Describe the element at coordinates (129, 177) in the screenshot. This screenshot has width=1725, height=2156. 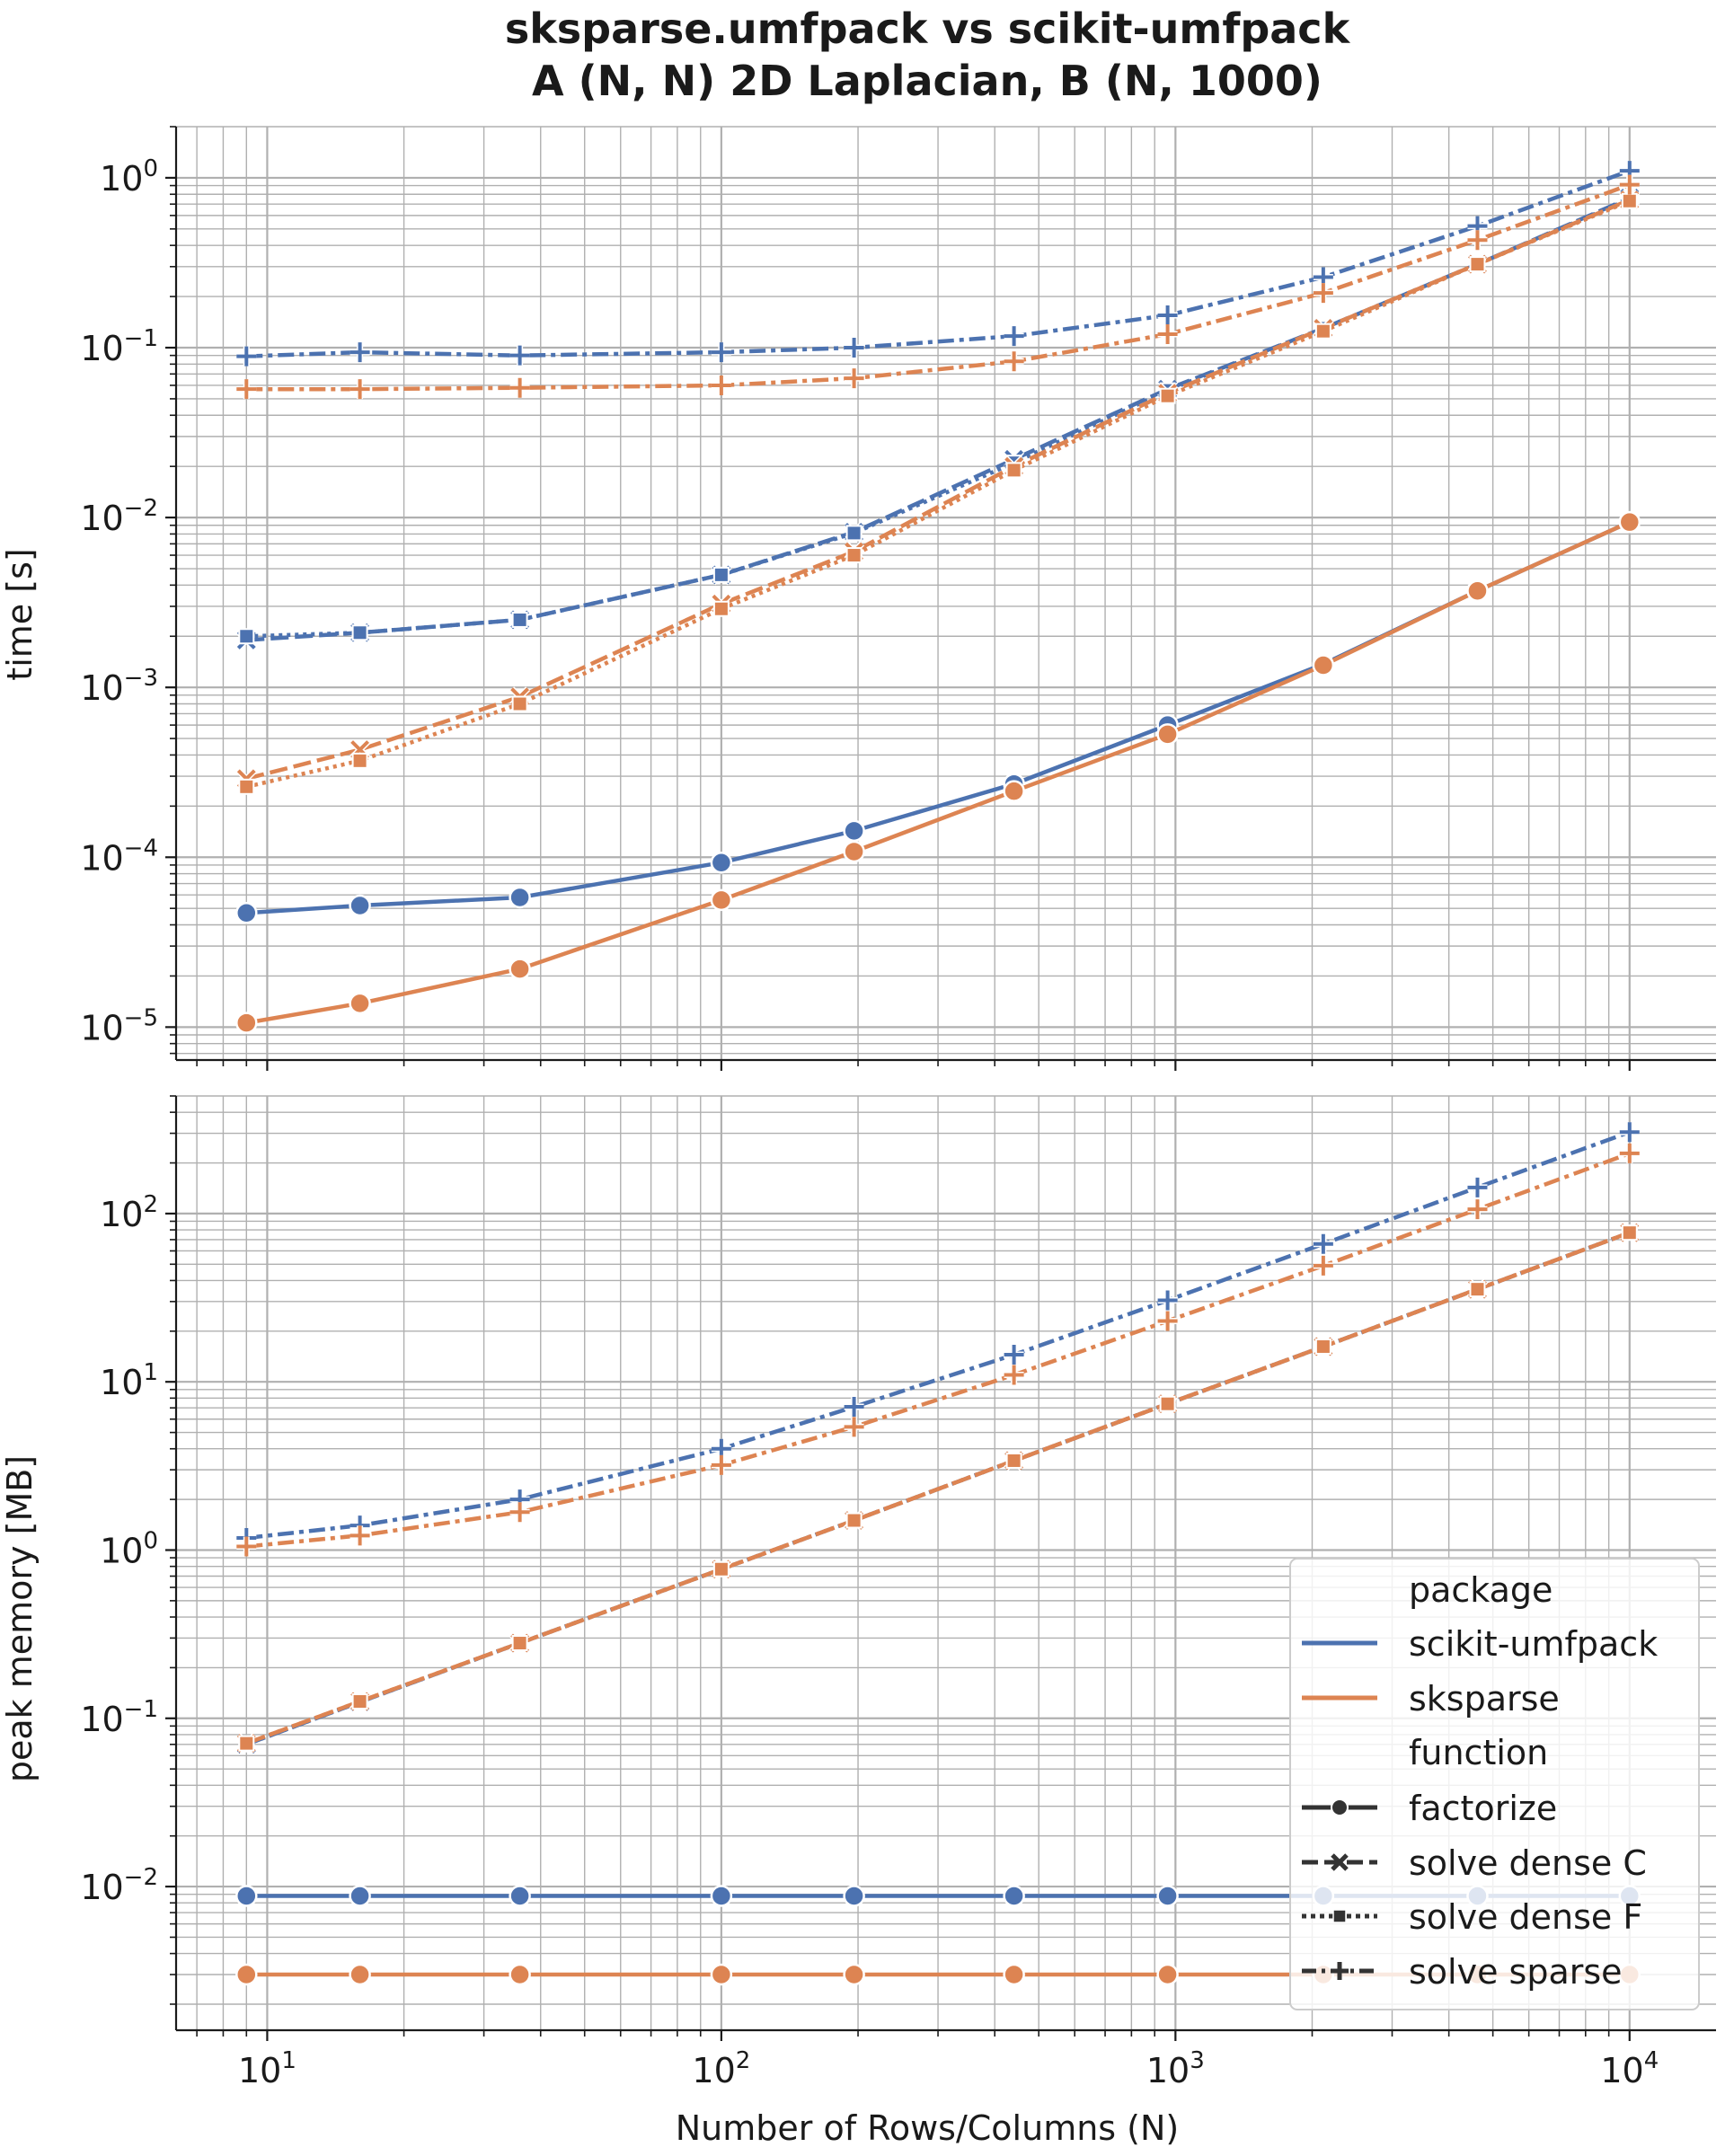
I see `time-y-tick-label: 10⁰` at that location.